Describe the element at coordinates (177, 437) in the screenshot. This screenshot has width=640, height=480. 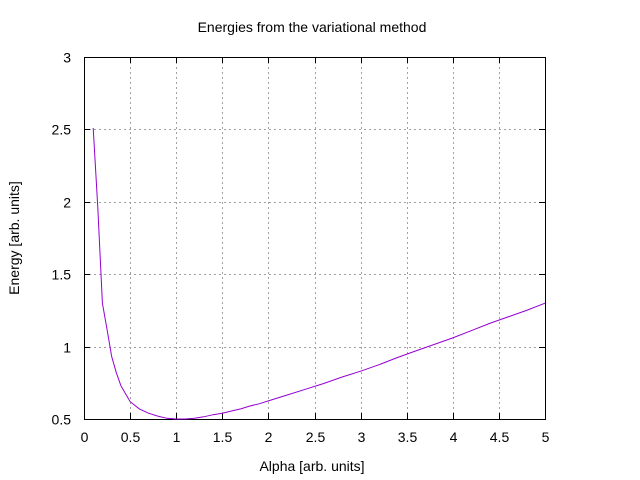
I see `x-tick-label: 1` at that location.